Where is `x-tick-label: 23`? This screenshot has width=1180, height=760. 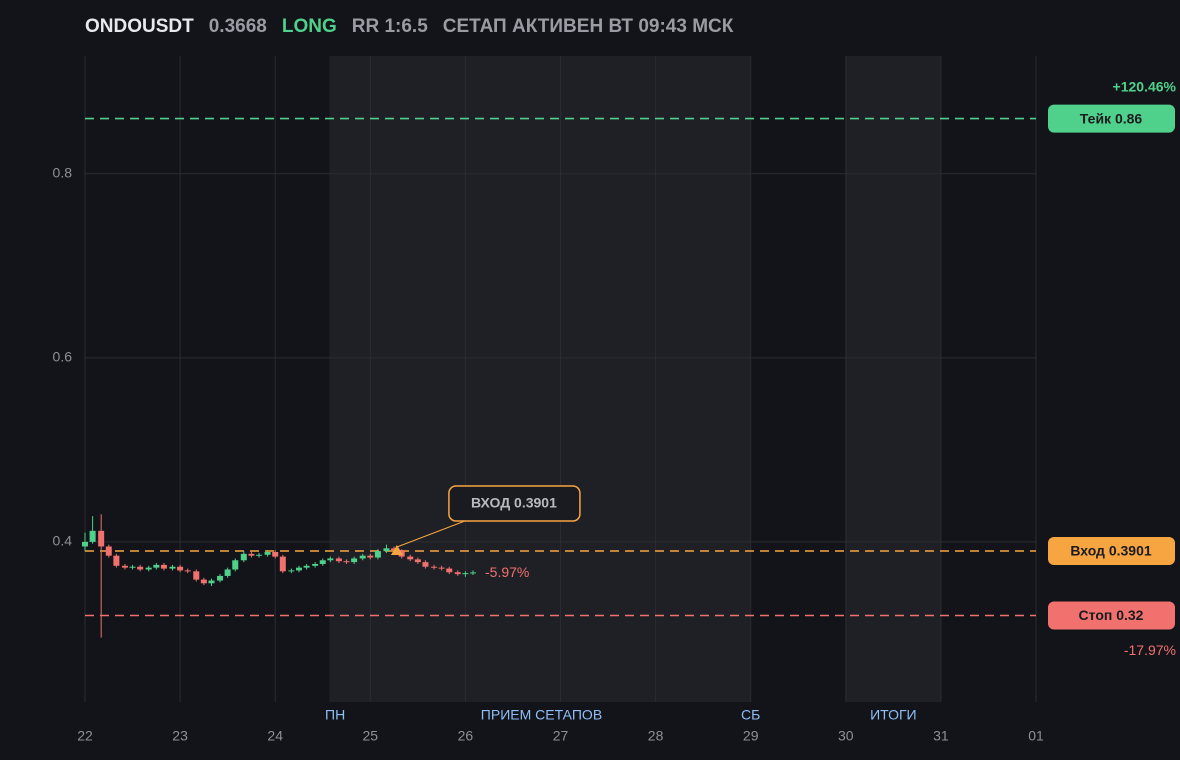
x-tick-label: 23 is located at coordinates (180, 736).